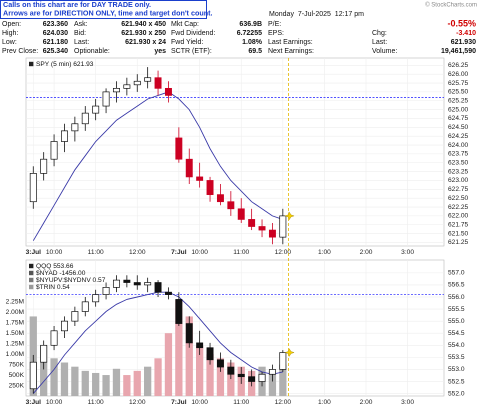  I want to click on y-tick-label: 622.25, so click(458, 207).